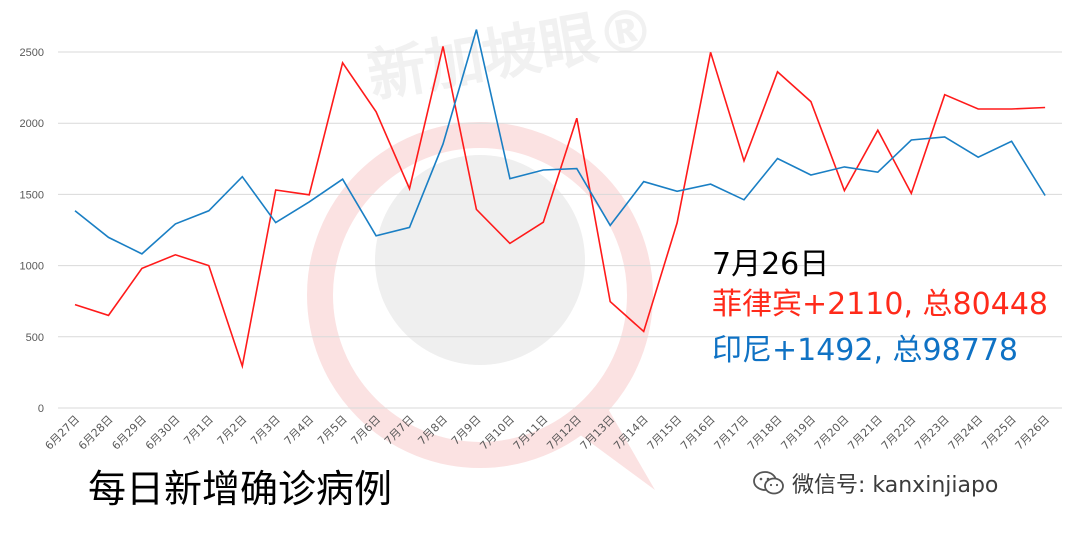 The image size is (1080, 533). I want to click on x-tick-label: 7月22日, so click(899, 433).